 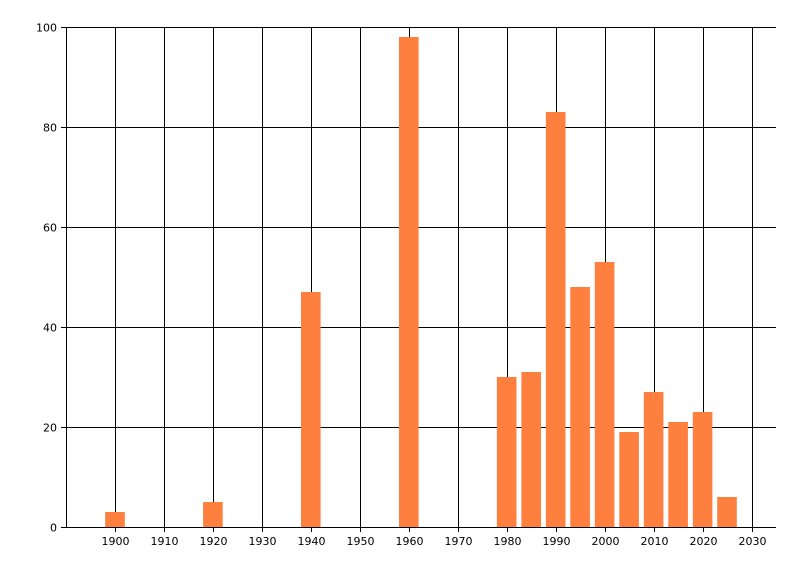 What do you see at coordinates (409, 282) in the screenshot?
I see `bar-1960` at bounding box center [409, 282].